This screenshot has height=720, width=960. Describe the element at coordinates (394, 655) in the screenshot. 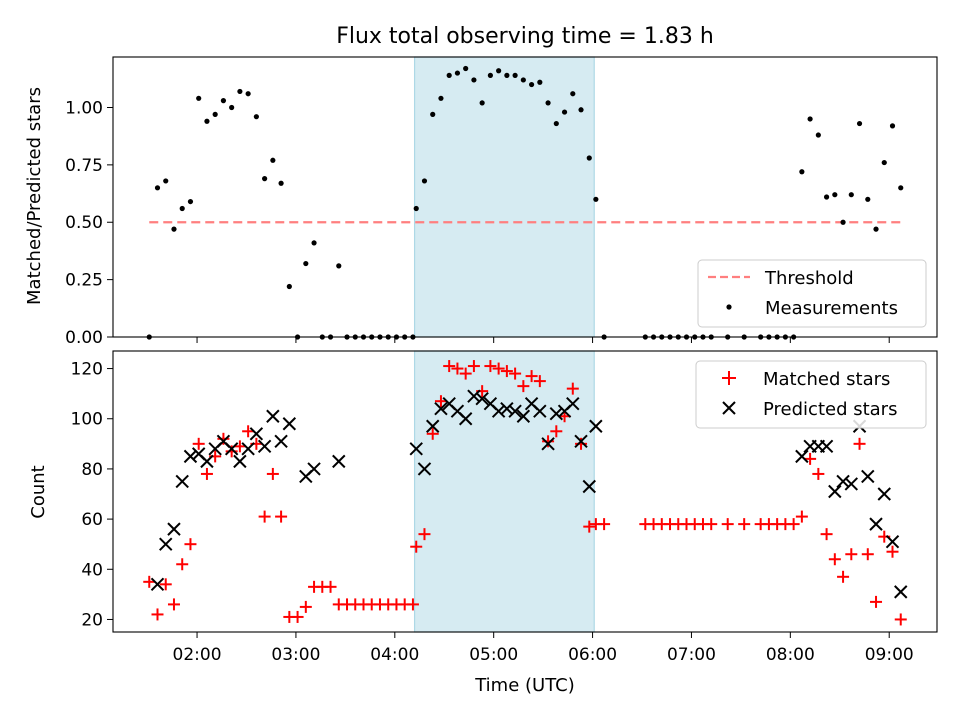

I see `x-tick-label: 04:00` at that location.